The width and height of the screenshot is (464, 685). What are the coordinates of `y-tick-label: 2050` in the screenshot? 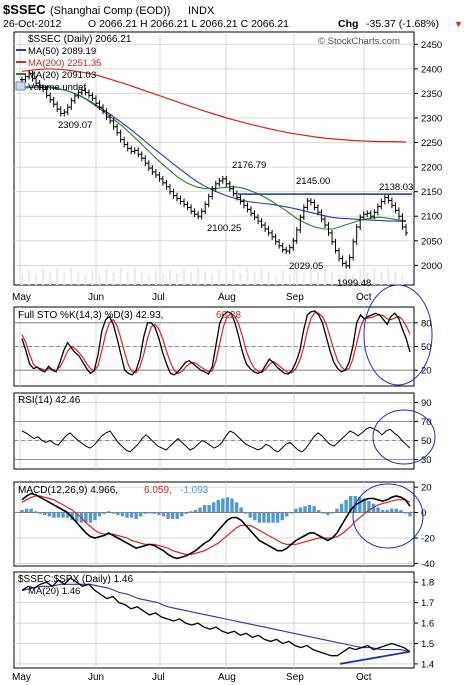 It's located at (431, 241).